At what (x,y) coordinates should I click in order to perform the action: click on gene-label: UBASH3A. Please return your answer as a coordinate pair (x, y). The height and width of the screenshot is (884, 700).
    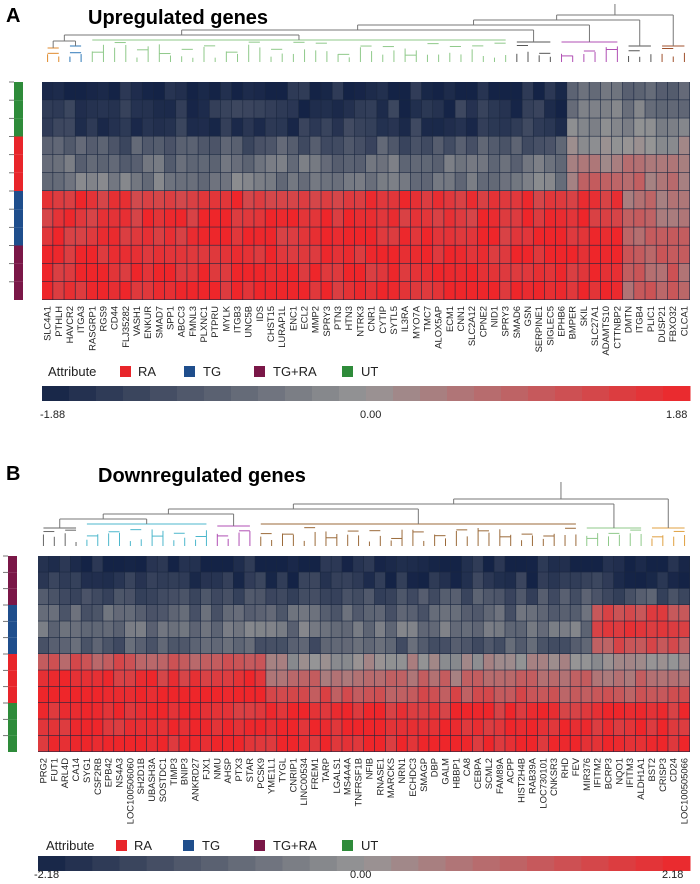
    Looking at the image, I should click on (151, 779).